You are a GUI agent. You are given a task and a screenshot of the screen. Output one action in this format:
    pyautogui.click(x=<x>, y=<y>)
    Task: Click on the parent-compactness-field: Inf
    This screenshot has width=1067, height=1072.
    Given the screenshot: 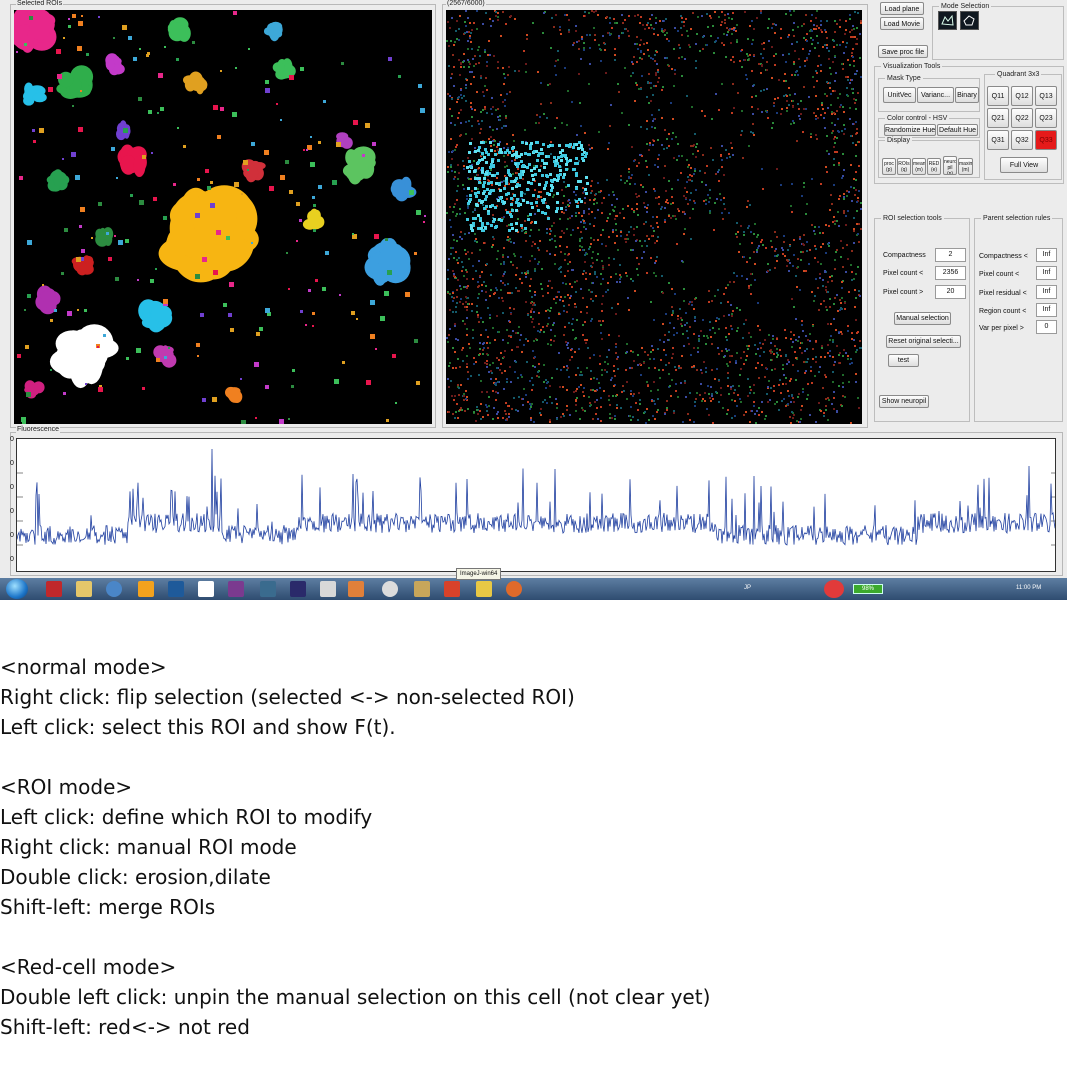 What is the action you would take?
    pyautogui.click(x=1046, y=255)
    